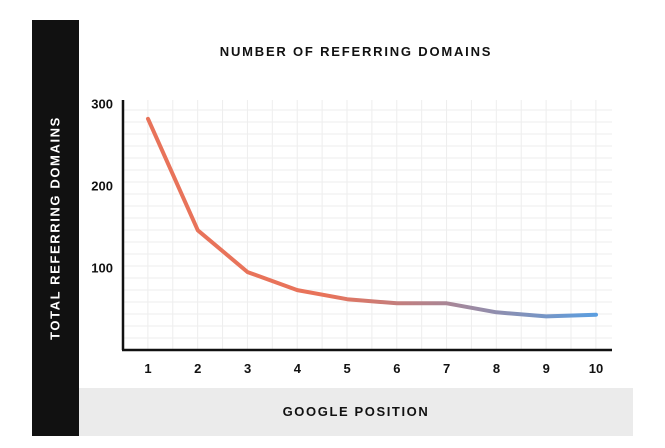 The width and height of the screenshot is (665, 448). What do you see at coordinates (373, 368) in the screenshot?
I see `x-tick-labels: 1 2 3 4 5 6 7 8 9 10` at bounding box center [373, 368].